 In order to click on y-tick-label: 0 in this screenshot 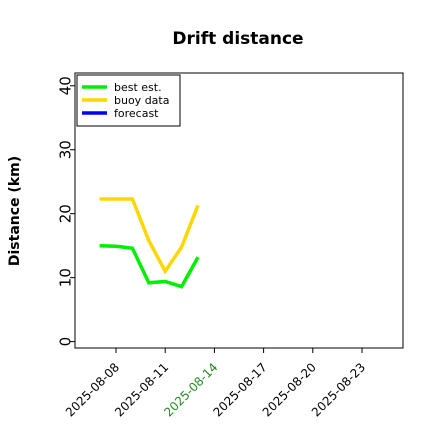, I will do `click(65, 342)`.